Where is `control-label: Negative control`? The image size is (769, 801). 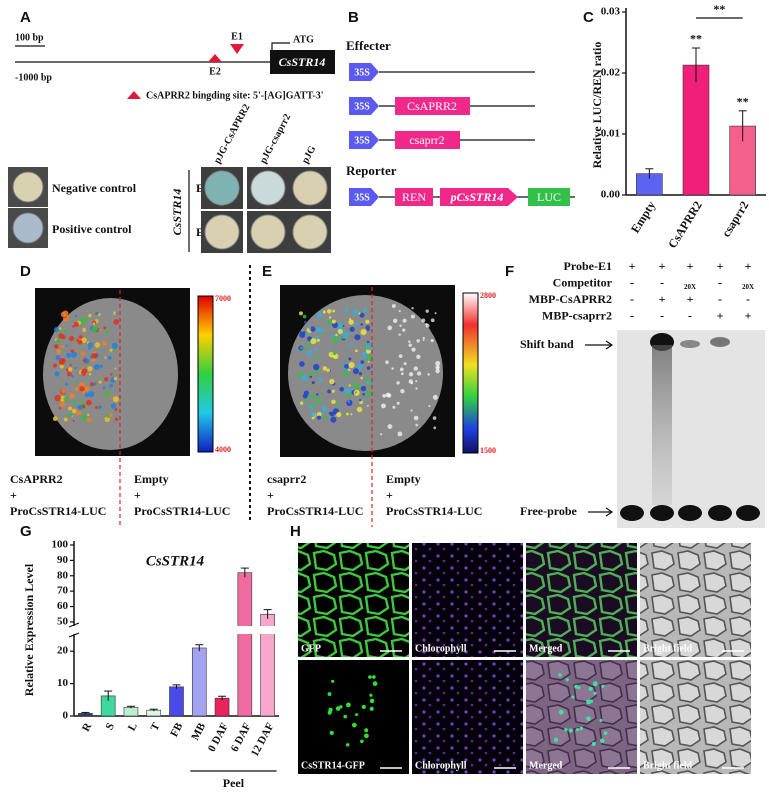 control-label: Negative control is located at coordinates (94, 188).